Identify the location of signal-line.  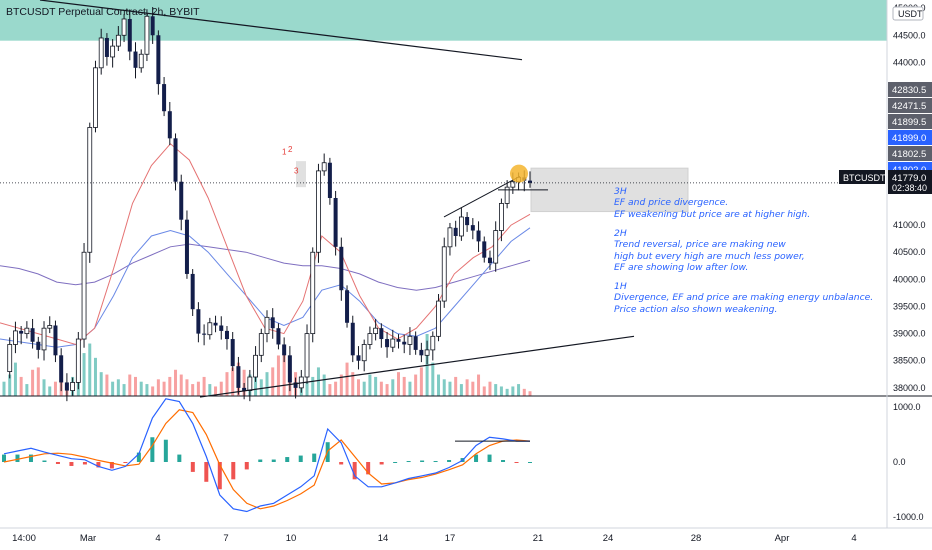
(267, 459).